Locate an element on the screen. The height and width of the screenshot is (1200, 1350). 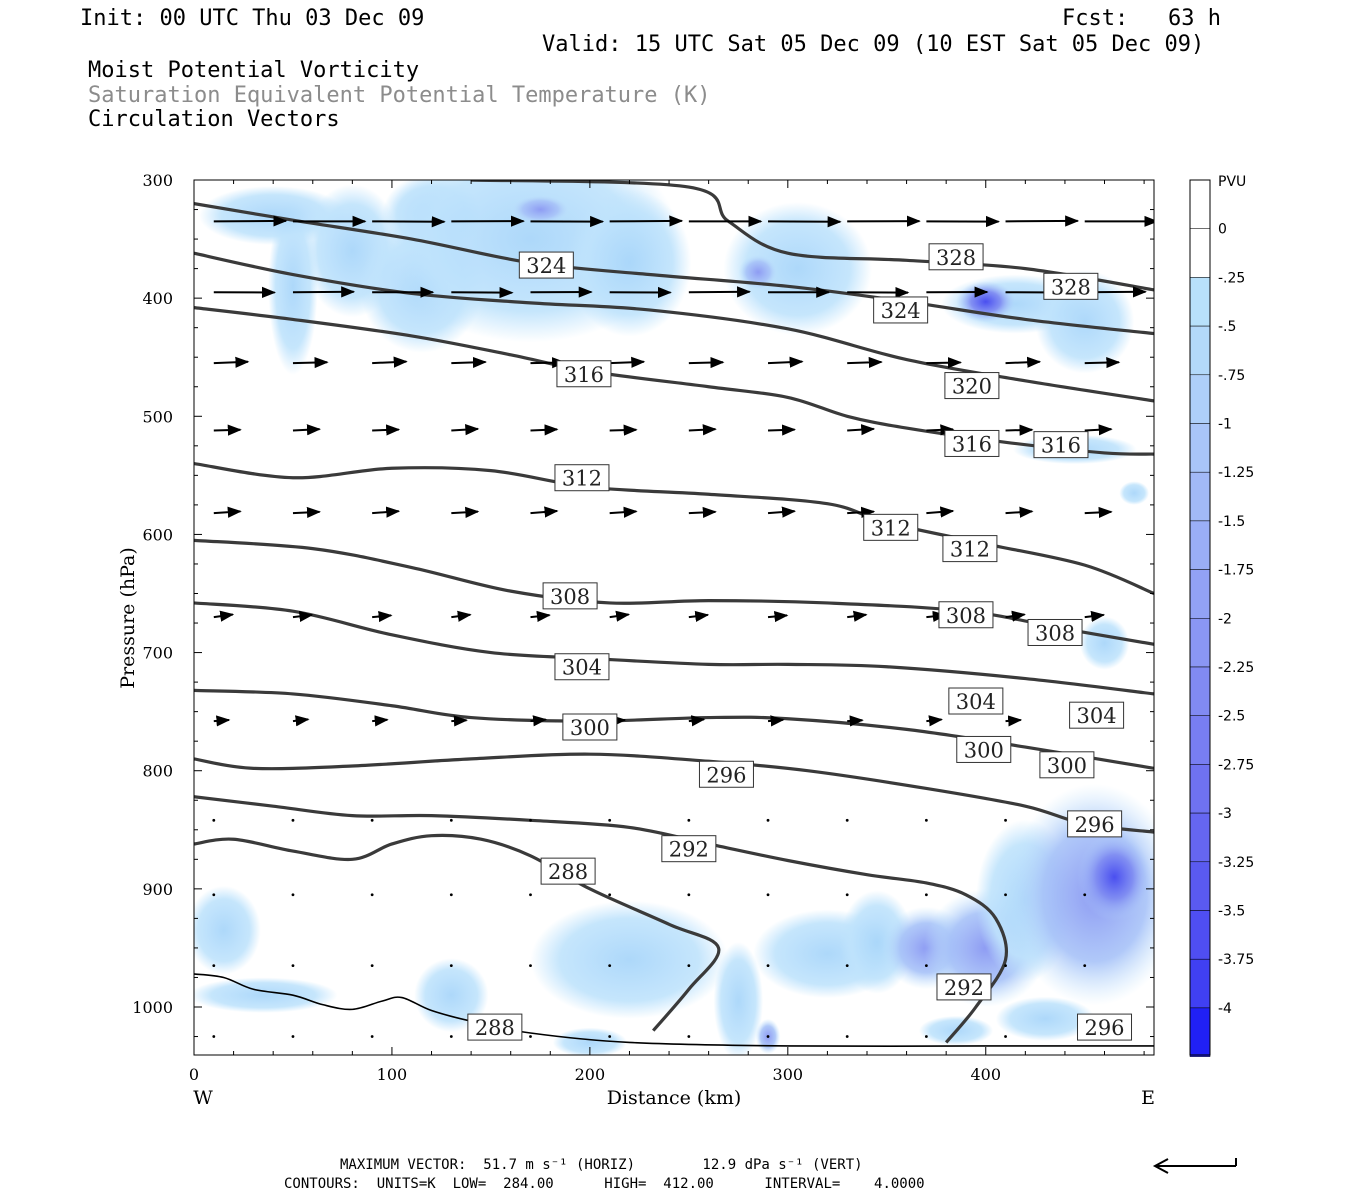
contour-label-304: 304 is located at coordinates (582, 667).